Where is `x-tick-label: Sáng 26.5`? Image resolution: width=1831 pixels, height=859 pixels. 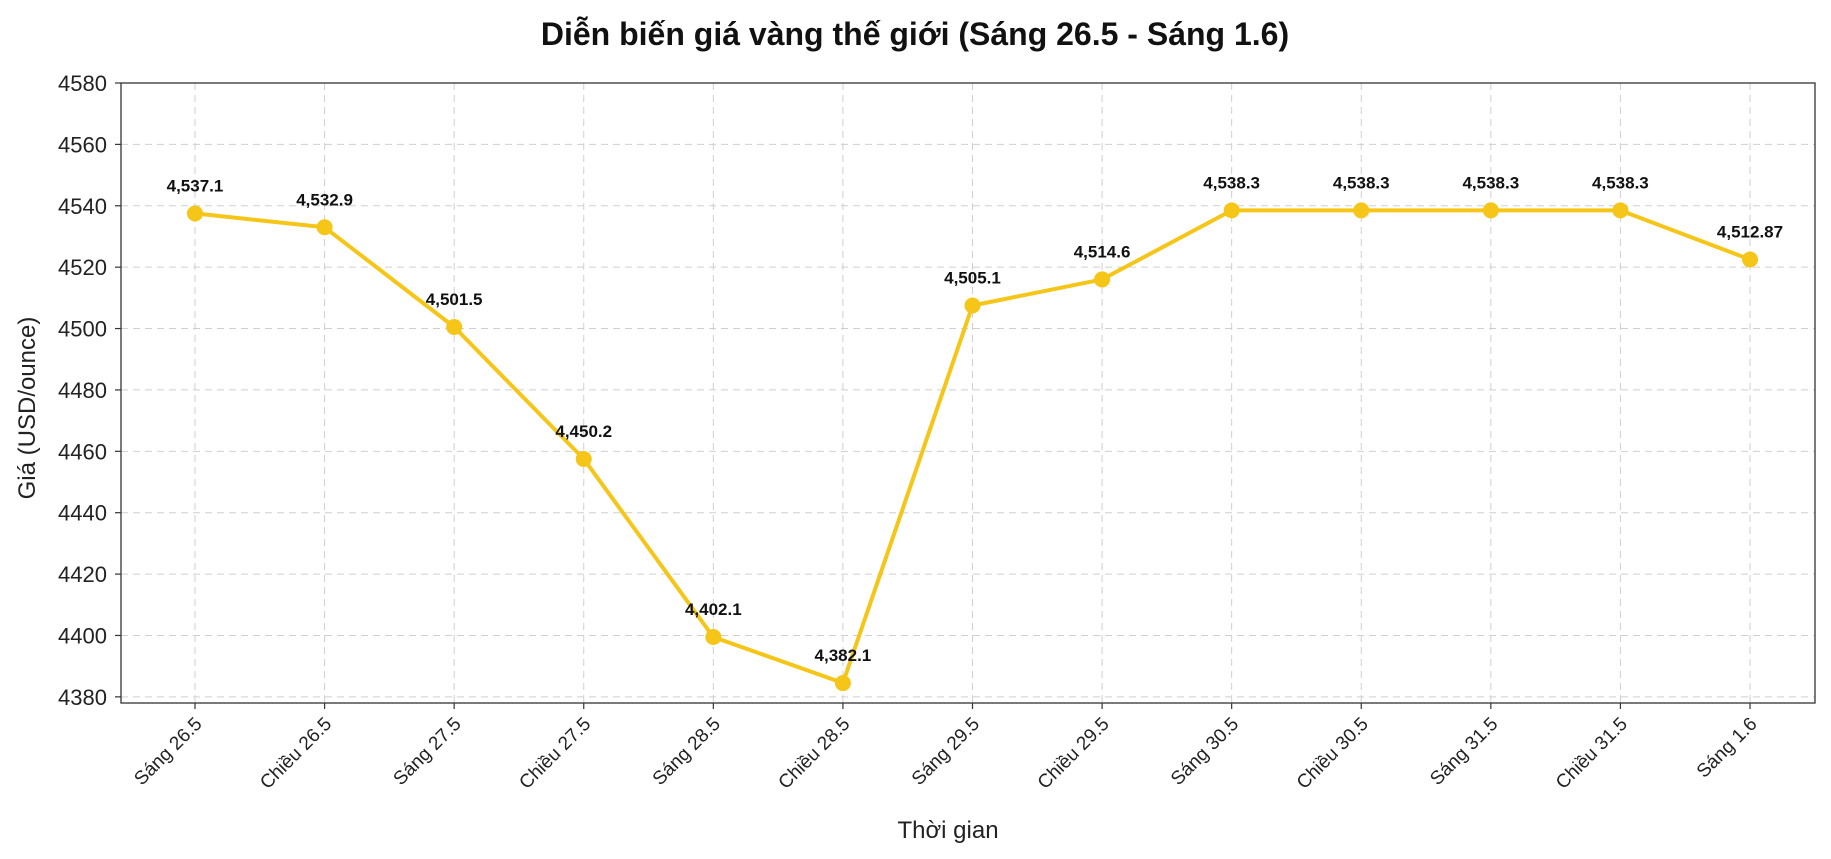
x-tick-label: Sáng 26.5 is located at coordinates (168, 752).